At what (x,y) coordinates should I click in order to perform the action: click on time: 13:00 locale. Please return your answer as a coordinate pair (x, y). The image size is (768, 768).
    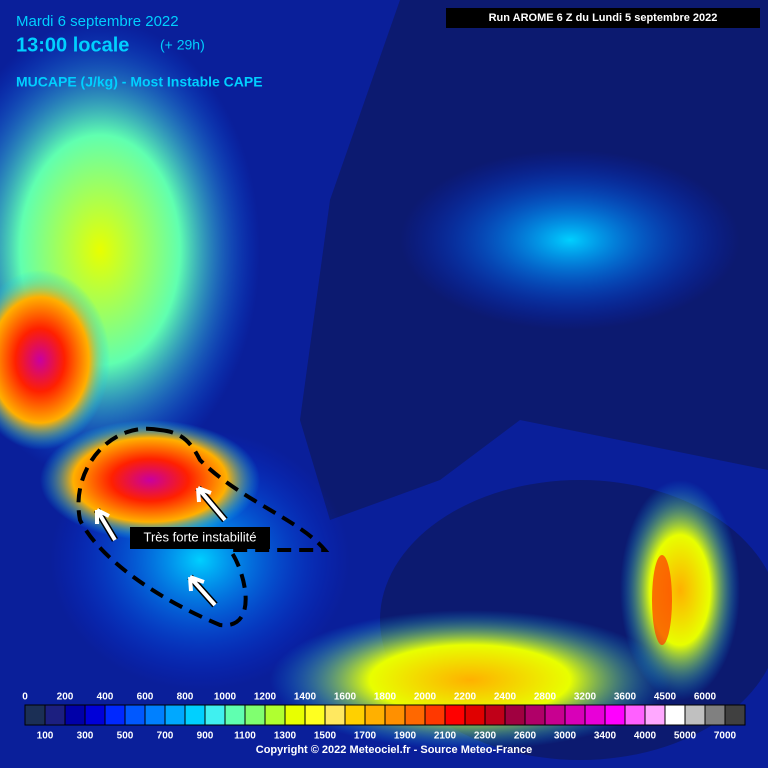
    Looking at the image, I should click on (72, 45).